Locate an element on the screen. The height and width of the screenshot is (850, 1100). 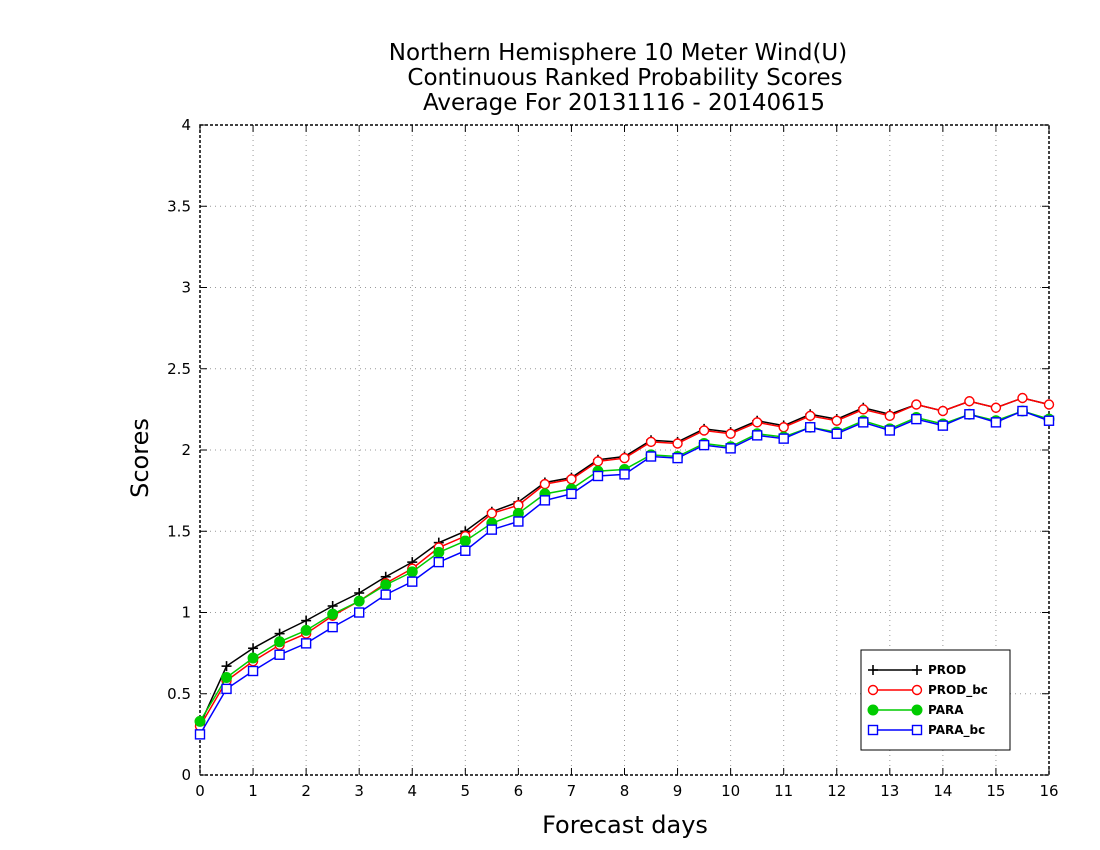
y-tick-label: 3.5 is located at coordinates (179, 206).